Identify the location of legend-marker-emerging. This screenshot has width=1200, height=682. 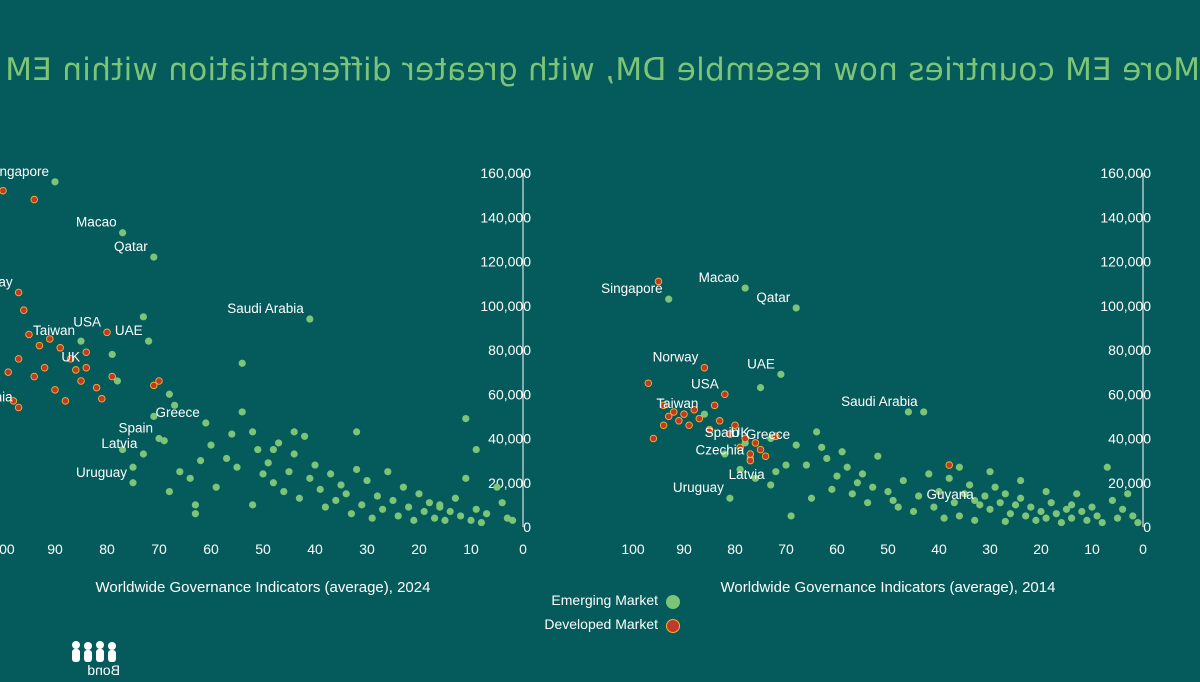
(673, 602).